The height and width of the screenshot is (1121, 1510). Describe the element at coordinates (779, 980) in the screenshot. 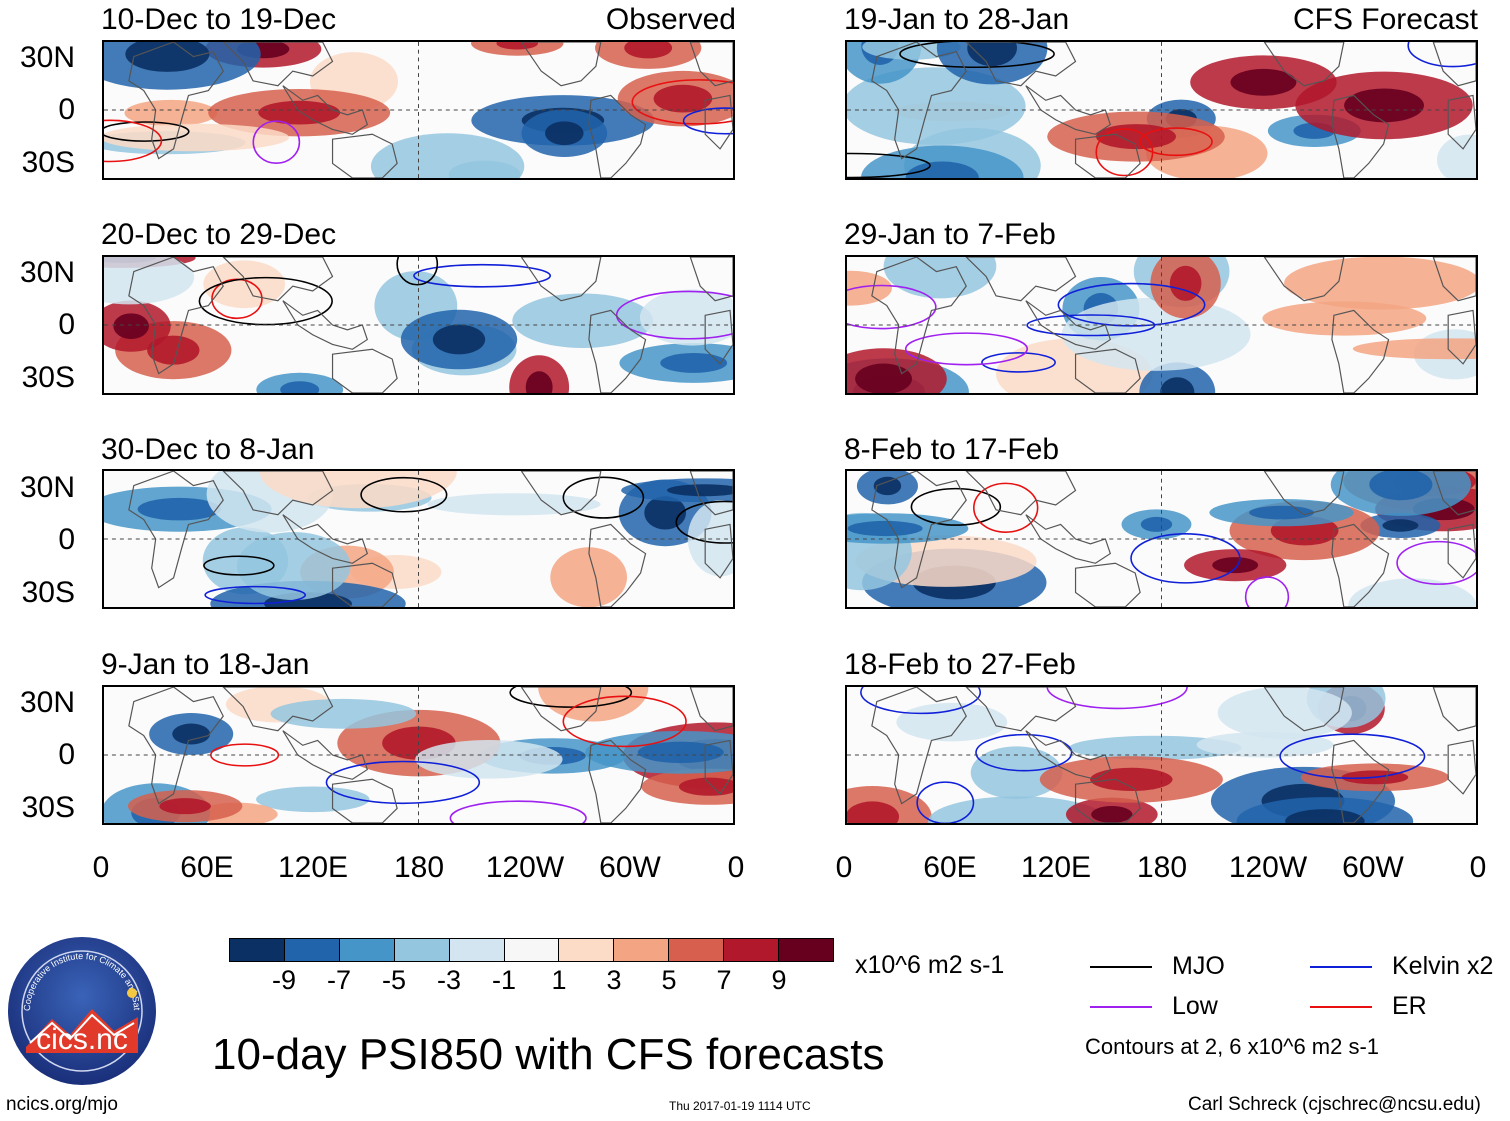

I see `colorbar-tick-label: 9` at that location.